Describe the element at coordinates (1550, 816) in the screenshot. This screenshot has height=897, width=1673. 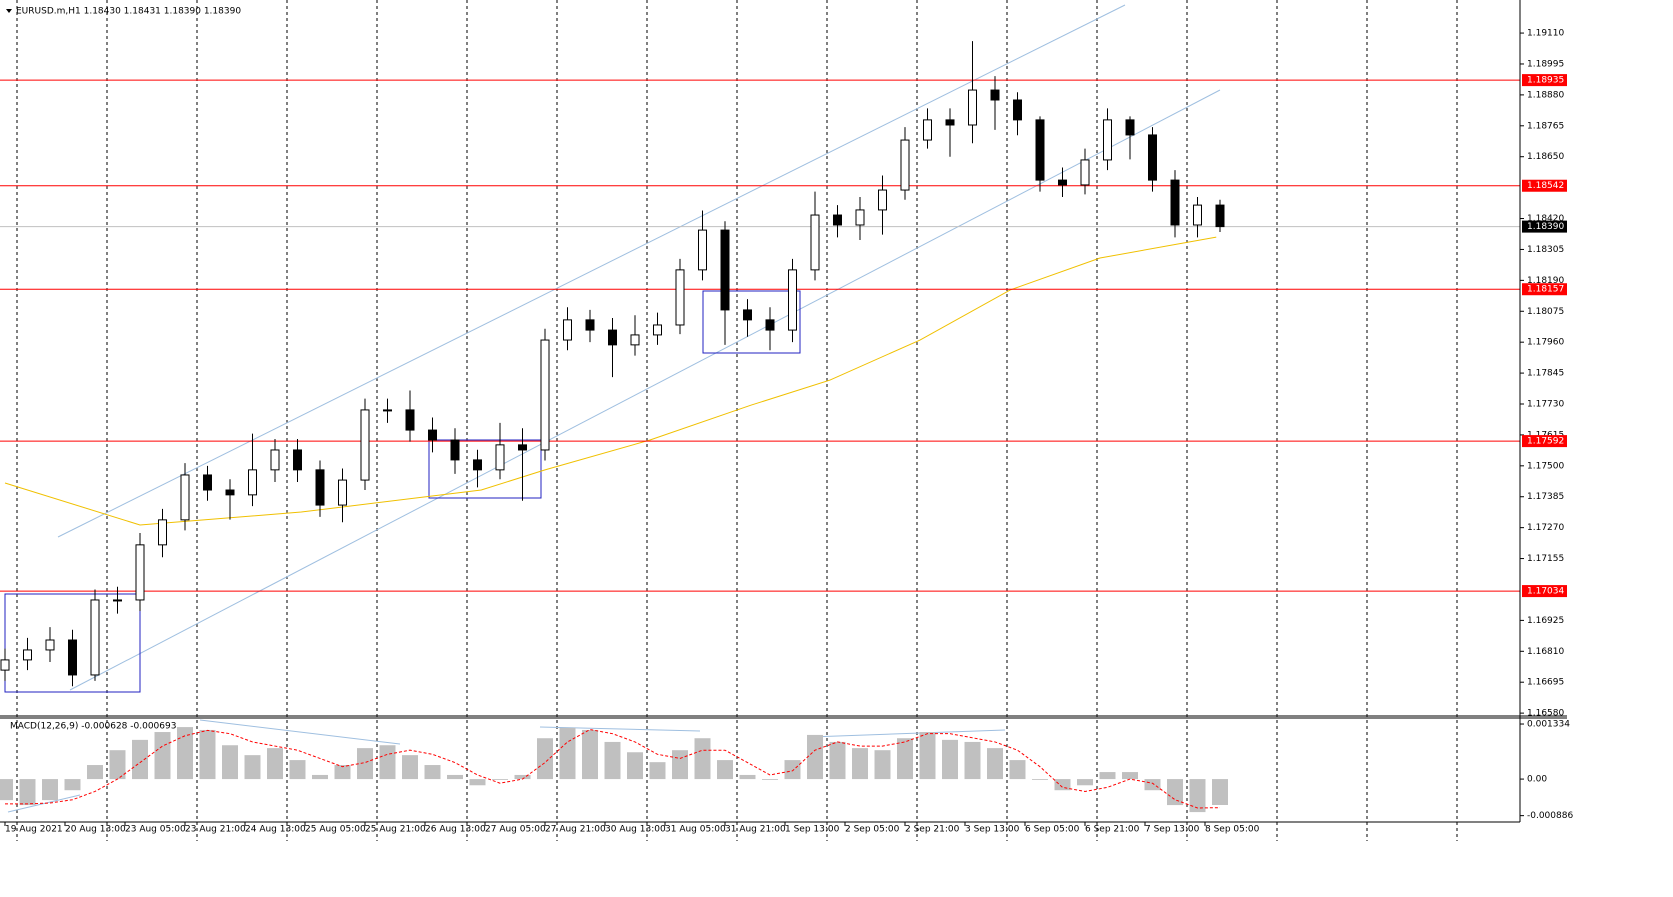
I see `y2-tick-label: -0.000886` at that location.